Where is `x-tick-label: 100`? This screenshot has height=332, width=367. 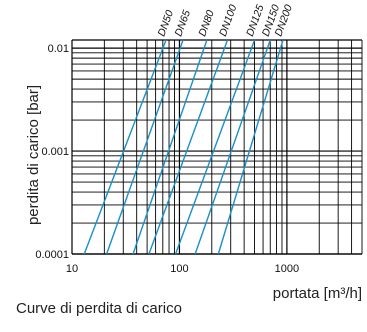 x-tick-label: 100 is located at coordinates (179, 269).